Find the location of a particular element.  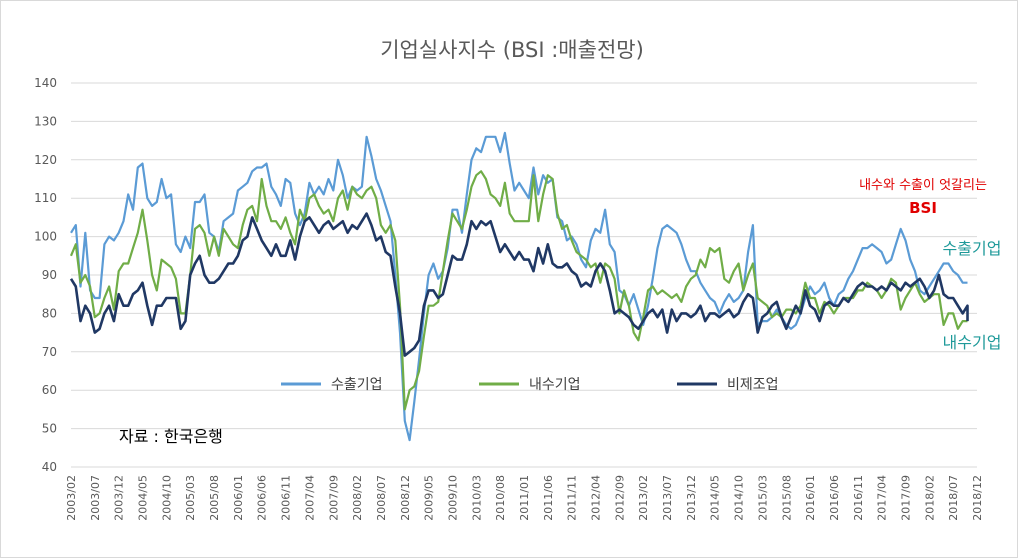

y-tick-label: 90 is located at coordinates (49, 275).